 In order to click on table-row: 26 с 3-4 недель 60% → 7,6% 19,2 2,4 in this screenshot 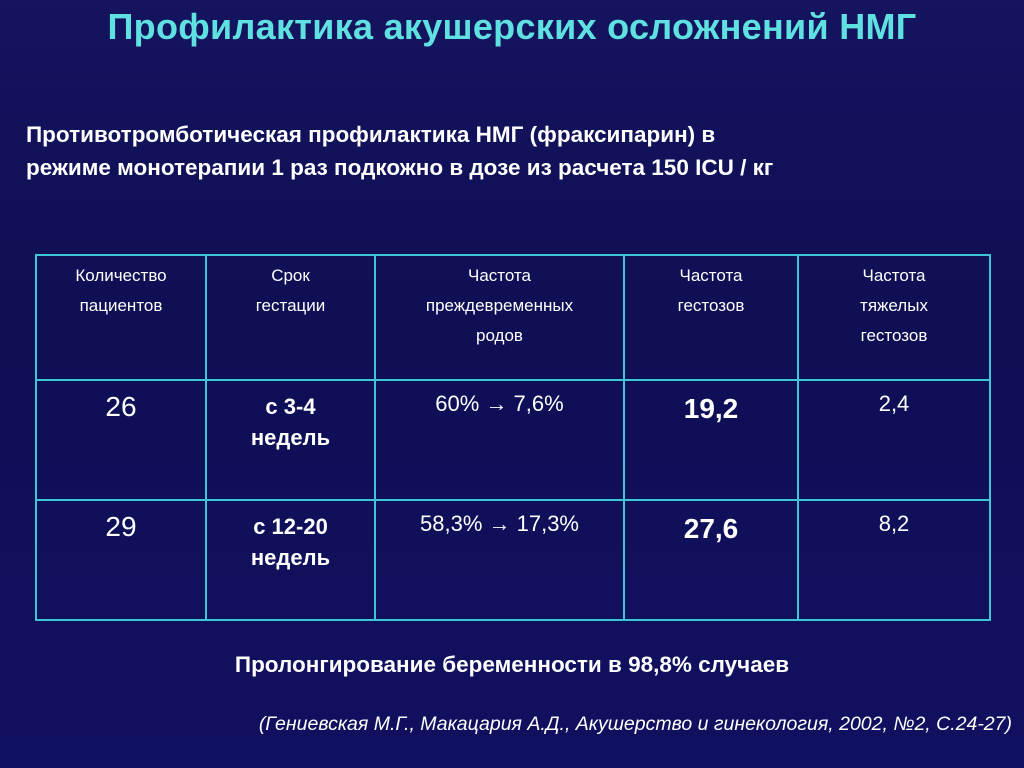, I will do `click(513, 440)`.